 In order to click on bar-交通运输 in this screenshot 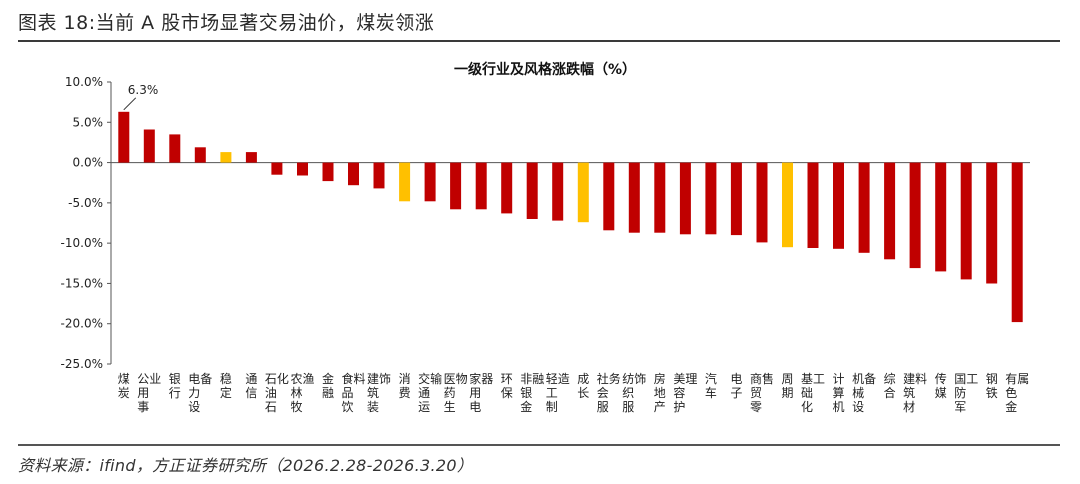, I will do `click(430, 182)`.